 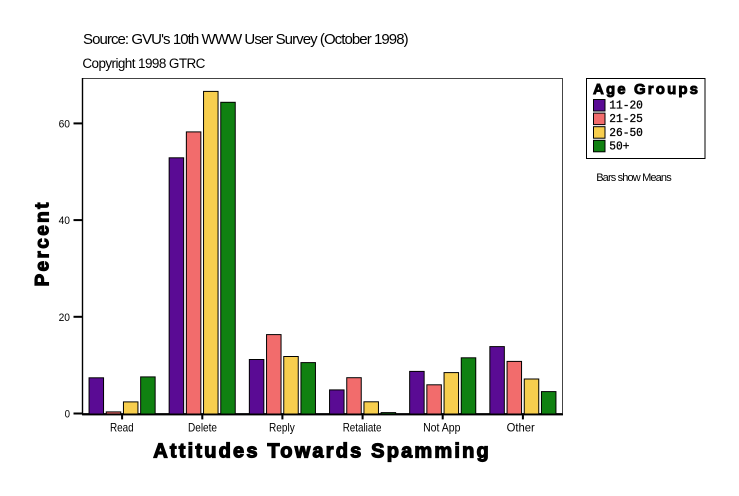 What do you see at coordinates (67, 415) in the screenshot?
I see `svg-text: 0` at bounding box center [67, 415].